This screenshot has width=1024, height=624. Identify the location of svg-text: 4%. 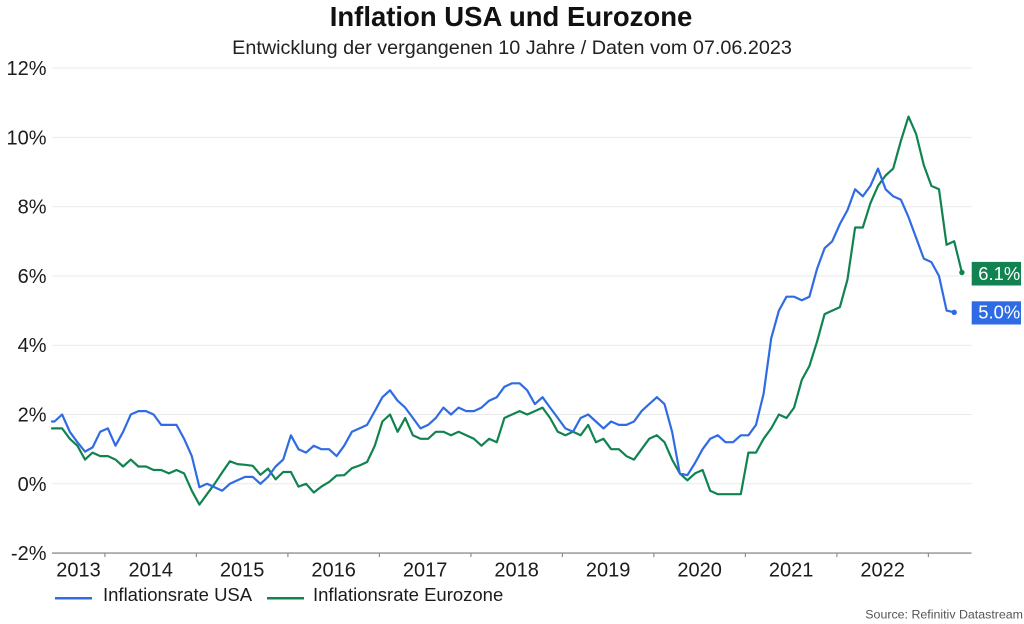
(32, 346).